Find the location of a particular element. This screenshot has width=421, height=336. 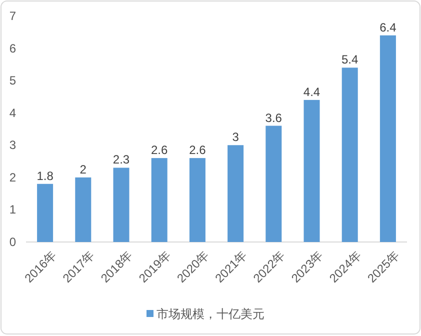

data-label: 5.4 is located at coordinates (350, 59).